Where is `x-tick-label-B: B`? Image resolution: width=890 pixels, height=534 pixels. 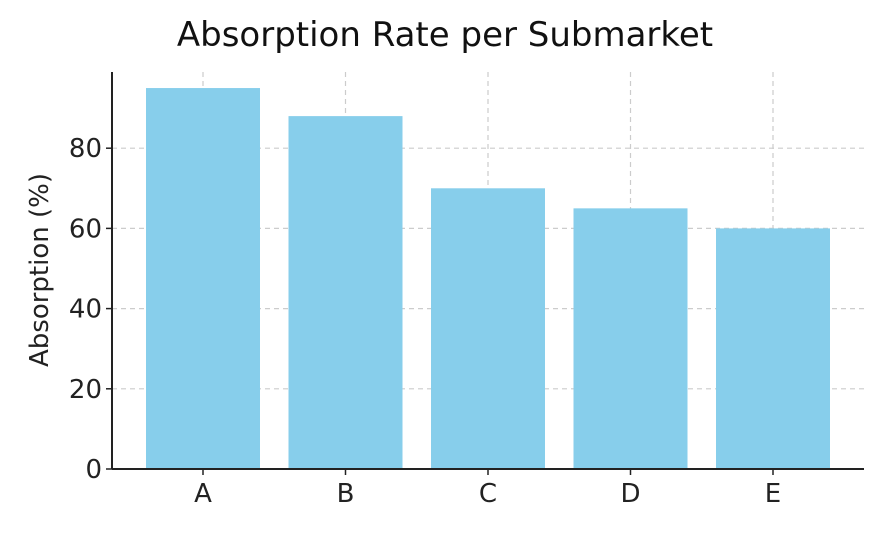 x-tick-label-B: B is located at coordinates (346, 494).